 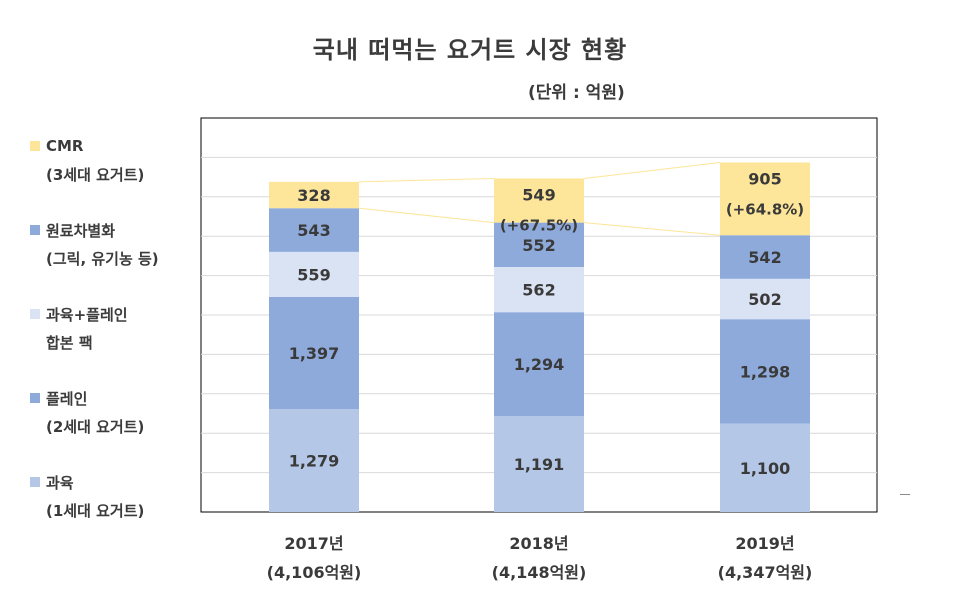 I want to click on legend-sublabel: (3세대 요거트), so click(x=95, y=175).